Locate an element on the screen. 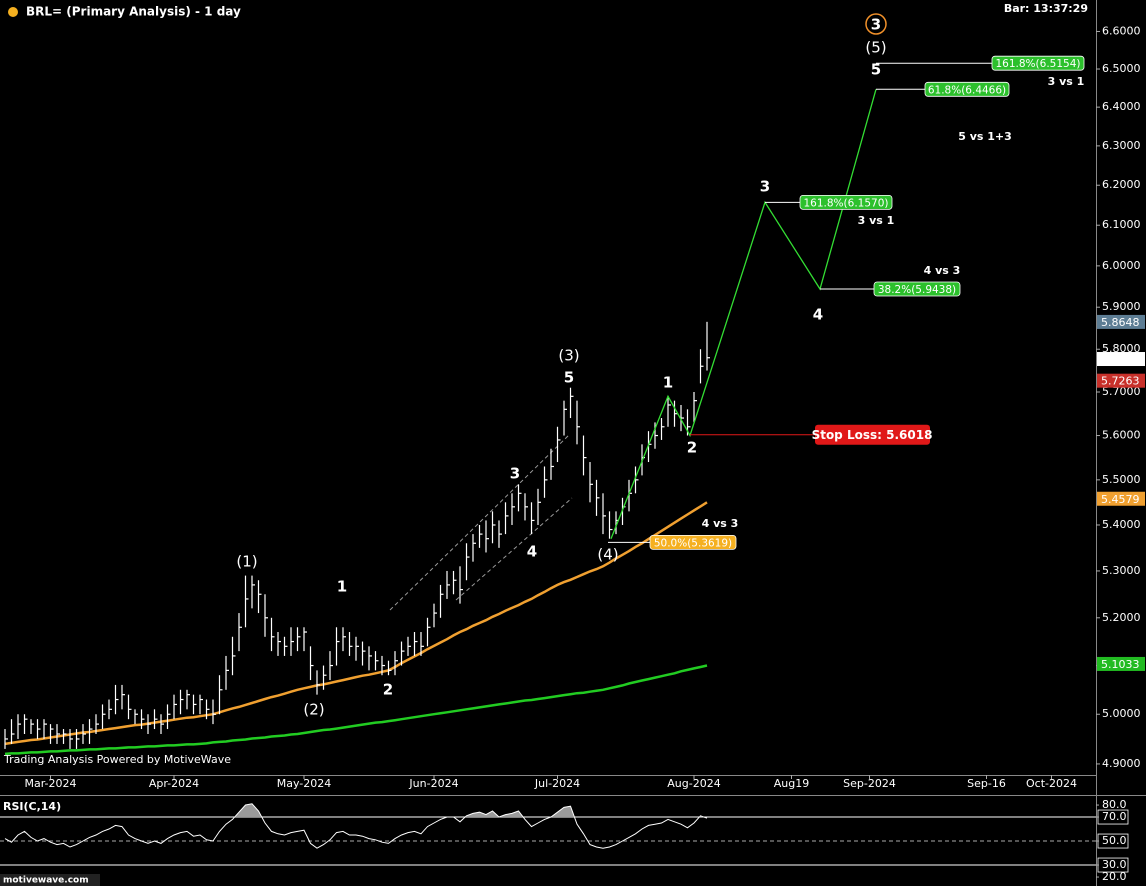 The image size is (1146, 886). rsi-tick-label: 50.0 is located at coordinates (1114, 840).